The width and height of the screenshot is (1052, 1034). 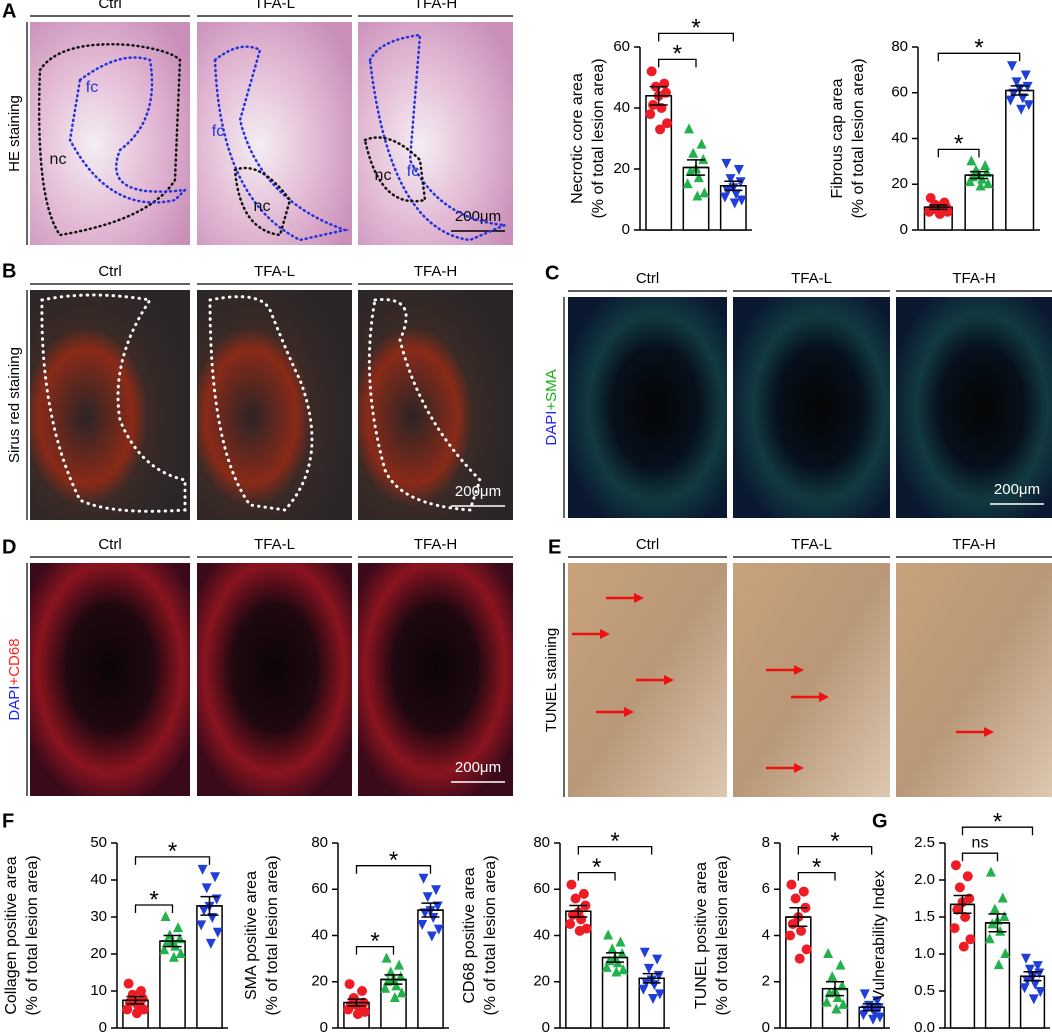 What do you see at coordinates (552, 273) in the screenshot?
I see `panel-label: C` at bounding box center [552, 273].